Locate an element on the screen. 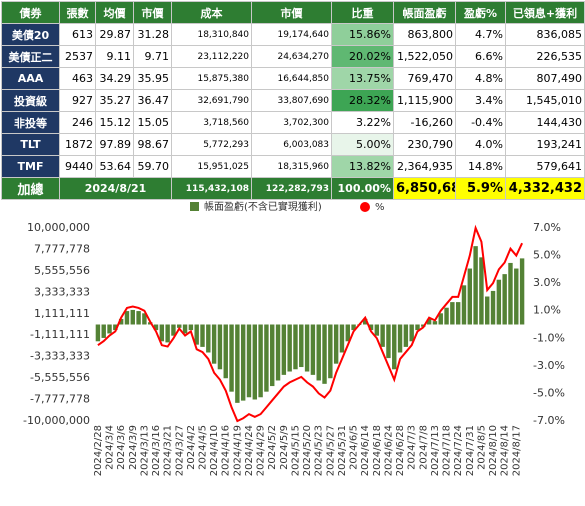 The image size is (585, 506). total-cell: 115,432,108 is located at coordinates (211, 188).